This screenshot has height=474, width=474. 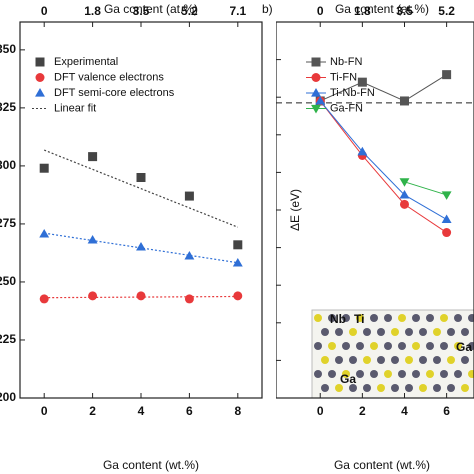 What do you see at coordinates (266, 96) in the screenshot?
I see `y-tick-label: -2` at bounding box center [266, 96].